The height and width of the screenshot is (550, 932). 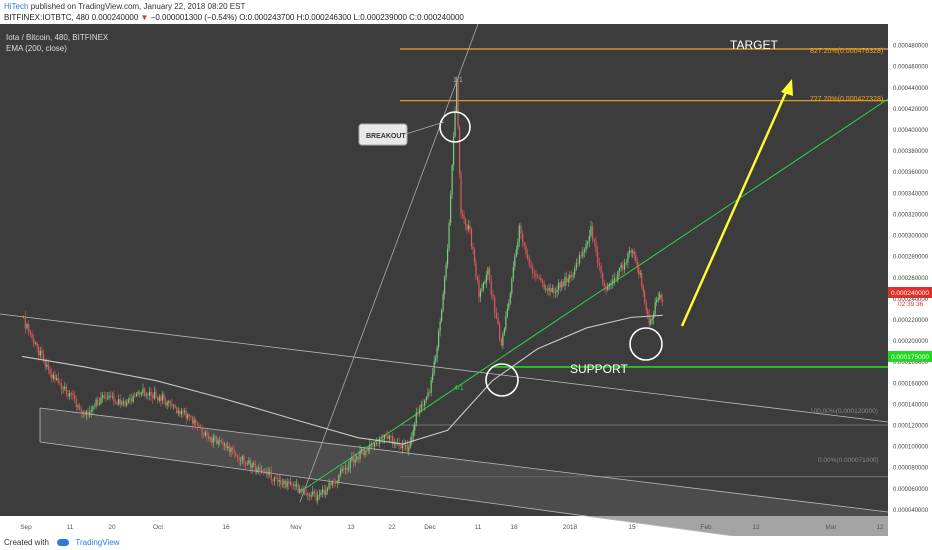 What do you see at coordinates (97, 542) in the screenshot?
I see `tradingview-brand: TradingView` at bounding box center [97, 542].